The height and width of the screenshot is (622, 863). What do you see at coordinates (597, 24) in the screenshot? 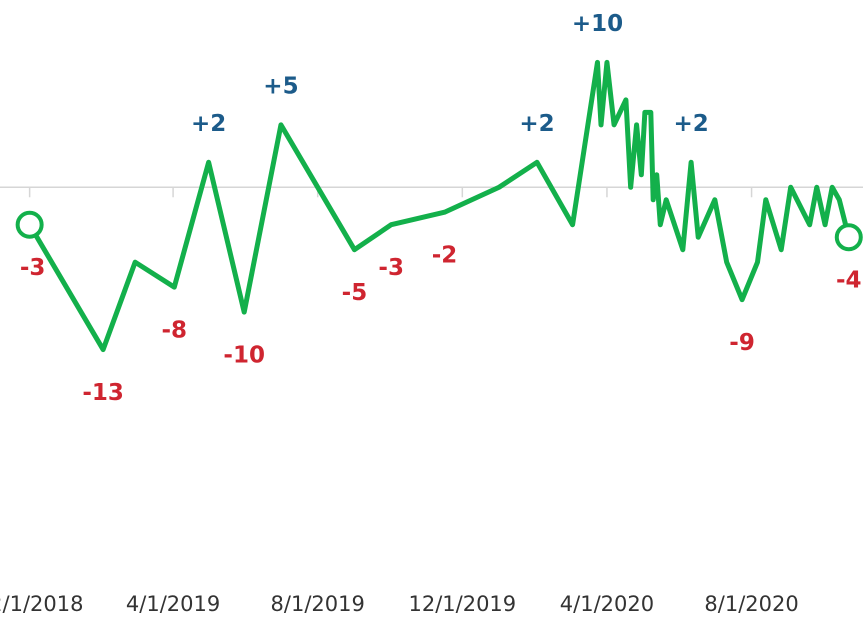
I see `data-label: +10` at bounding box center [597, 24].